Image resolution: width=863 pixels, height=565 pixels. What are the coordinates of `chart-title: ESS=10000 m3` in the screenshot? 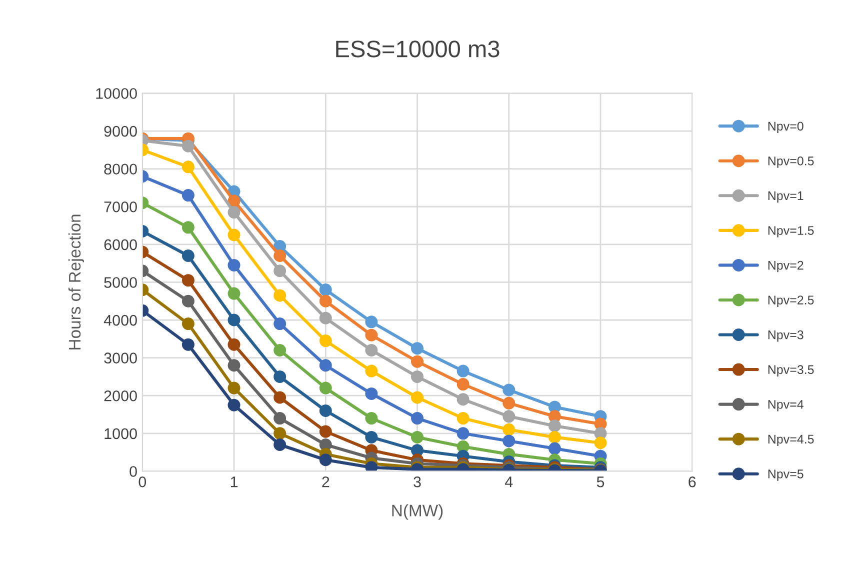 It's located at (418, 49).